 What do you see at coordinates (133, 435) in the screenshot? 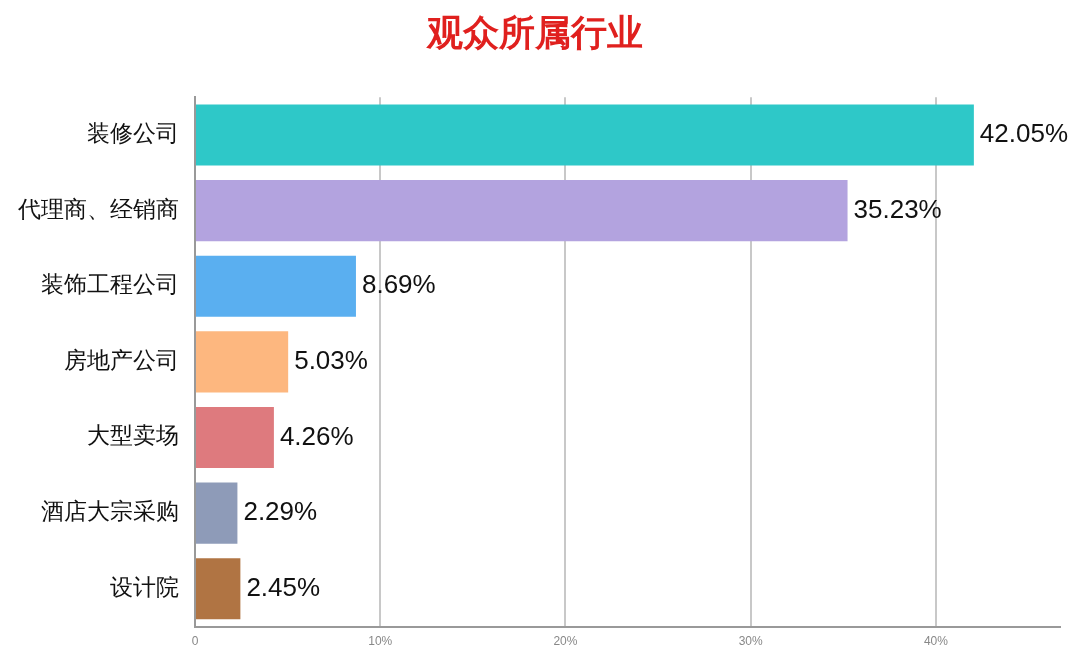
I see `y-tick-label: 大型卖场` at bounding box center [133, 435].